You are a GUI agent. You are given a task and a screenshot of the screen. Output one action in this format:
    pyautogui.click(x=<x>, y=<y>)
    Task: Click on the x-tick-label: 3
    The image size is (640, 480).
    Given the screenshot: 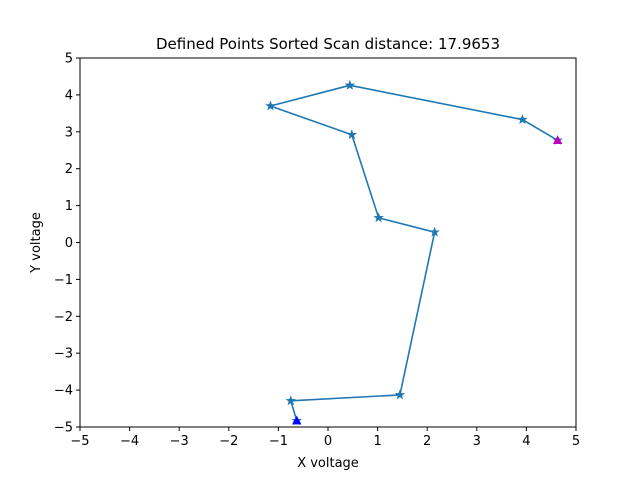 What is the action you would take?
    pyautogui.click(x=477, y=441)
    